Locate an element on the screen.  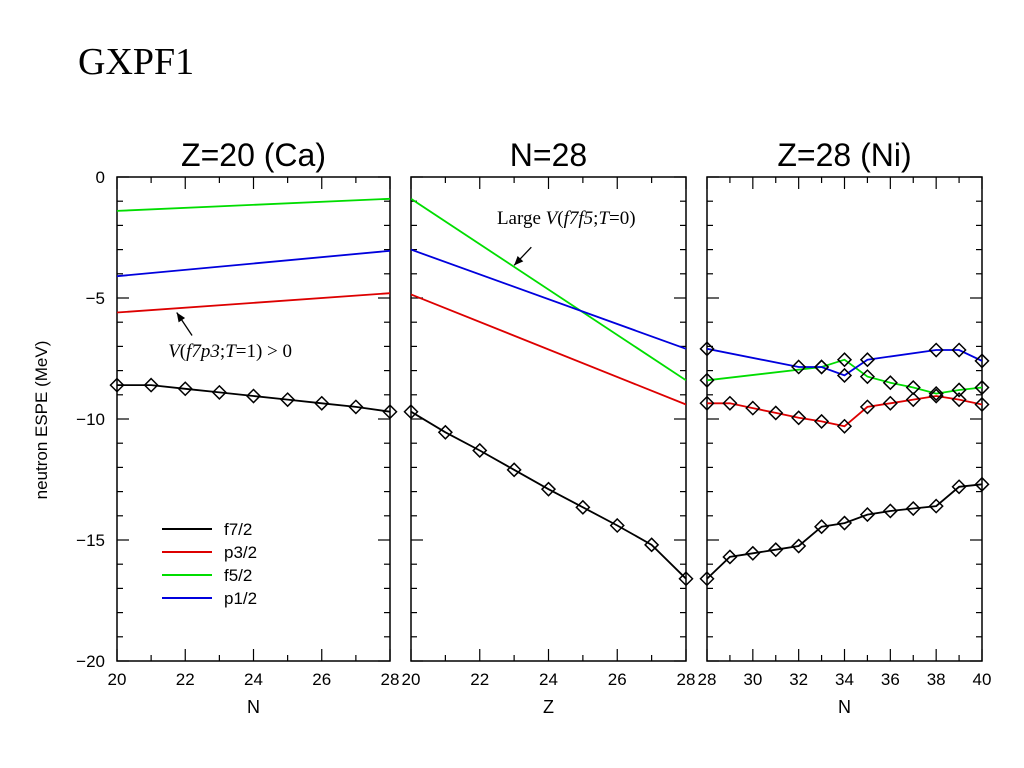
annotation-part: f7p3 is located at coordinates (203, 351).